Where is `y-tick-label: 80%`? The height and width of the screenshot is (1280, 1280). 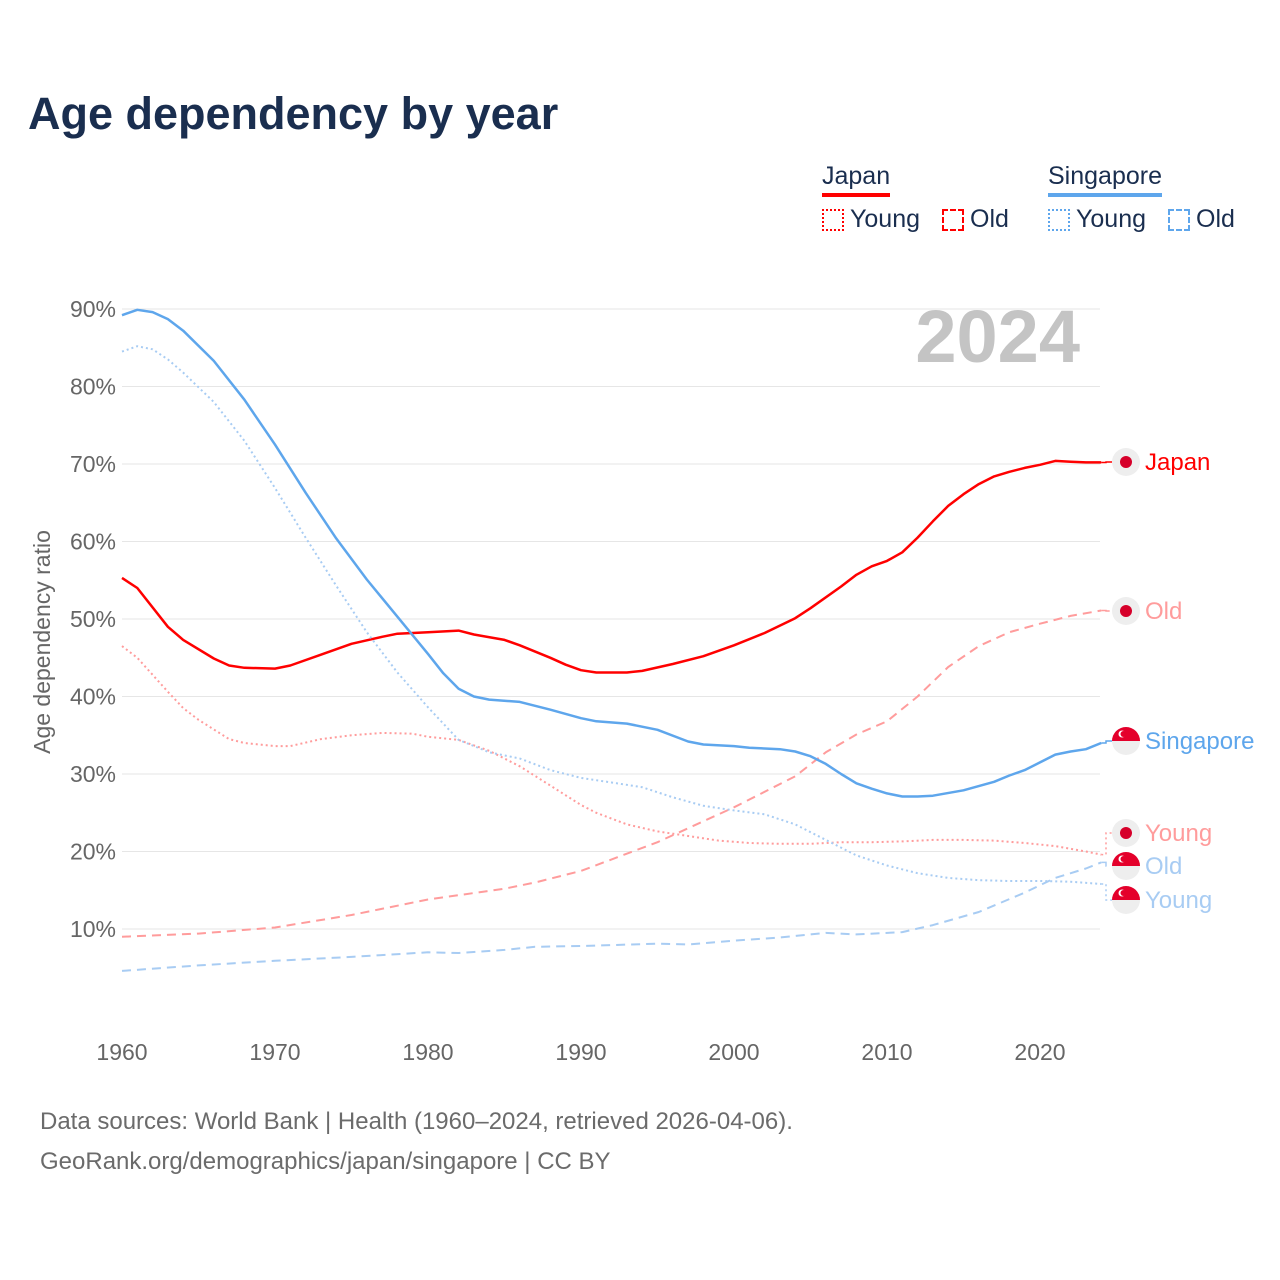
y-tick-label: 80% is located at coordinates (93, 387).